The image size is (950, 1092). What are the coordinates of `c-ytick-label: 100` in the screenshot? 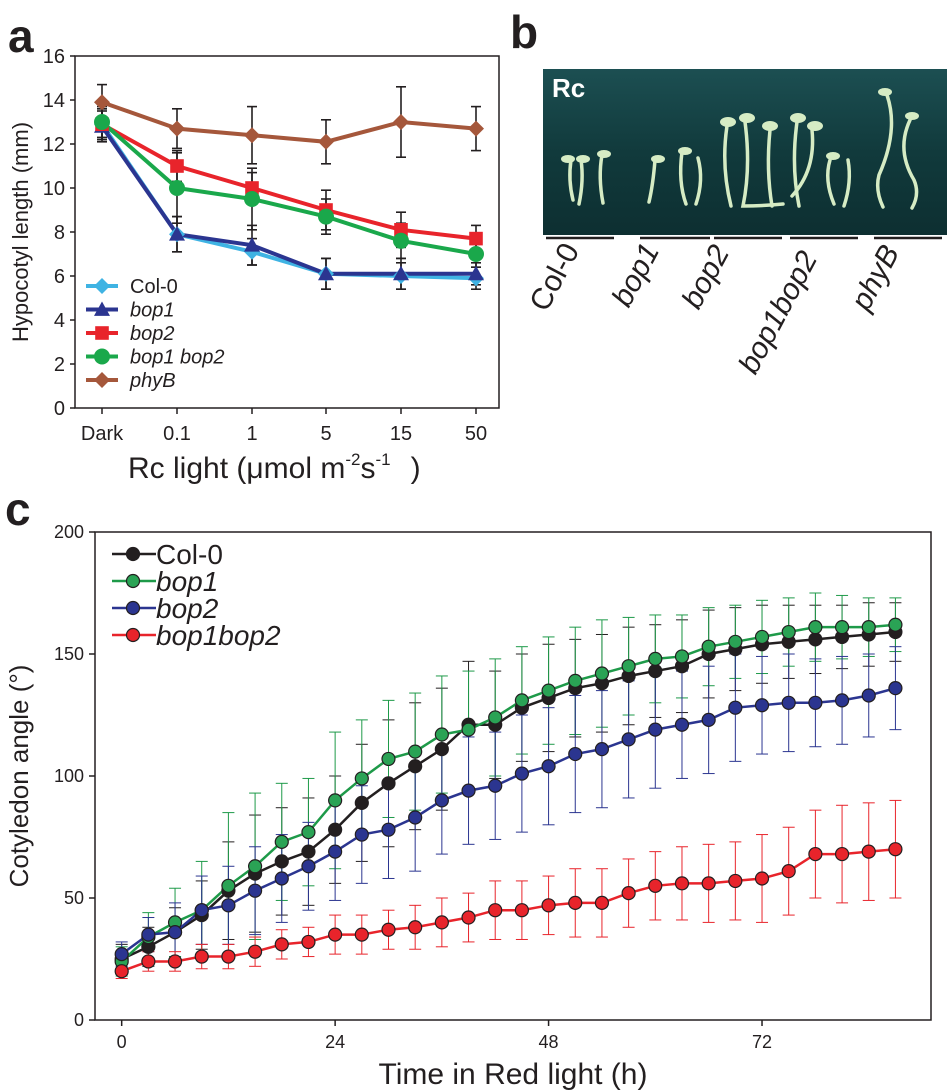 It's located at (69, 776).